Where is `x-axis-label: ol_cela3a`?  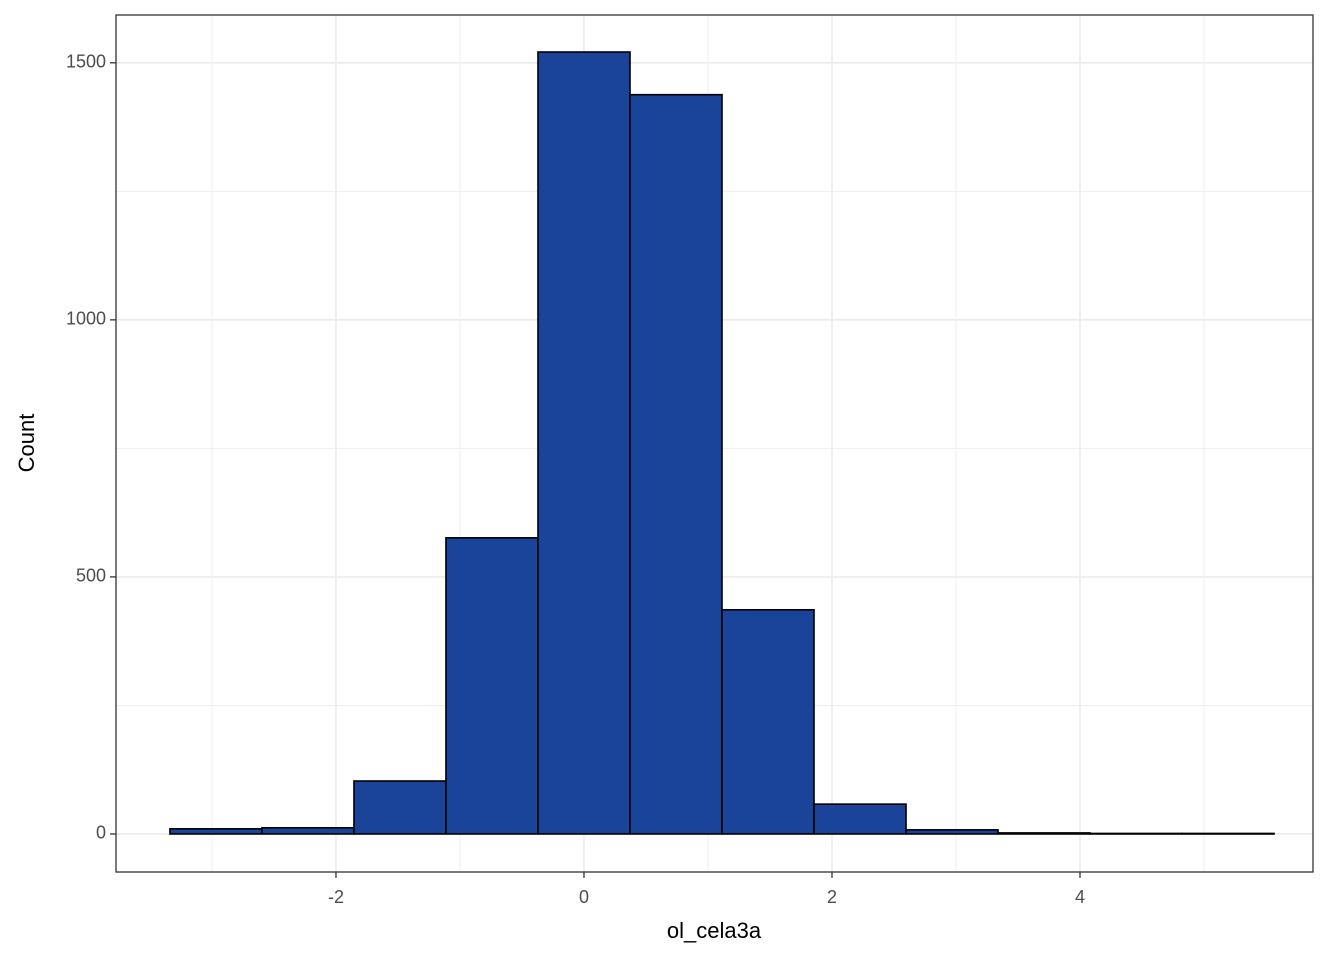
x-axis-label: ol_cela3a is located at coordinates (714, 930).